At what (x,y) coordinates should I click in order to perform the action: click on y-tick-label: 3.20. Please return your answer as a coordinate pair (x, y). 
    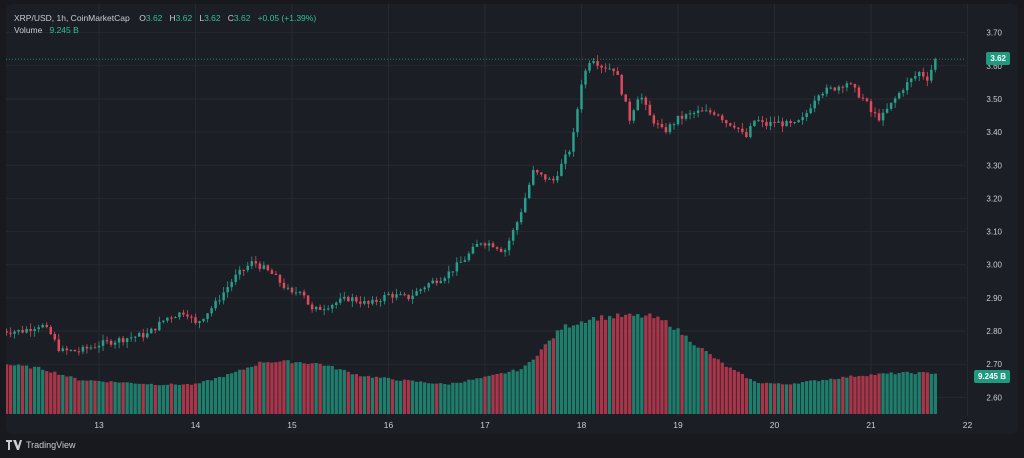
    Looking at the image, I should click on (994, 198).